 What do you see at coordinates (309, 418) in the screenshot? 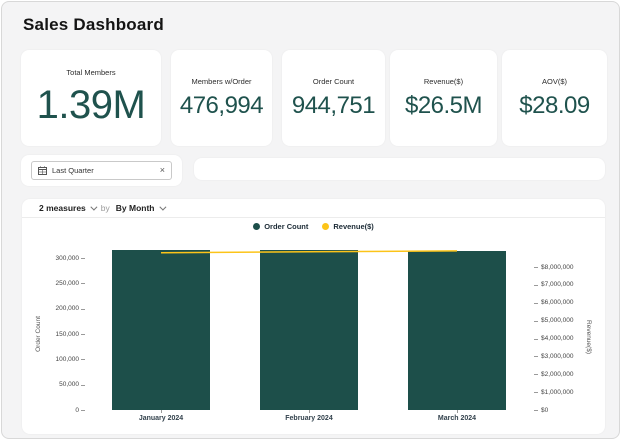
I see `x-axis-label: February 2024` at bounding box center [309, 418].